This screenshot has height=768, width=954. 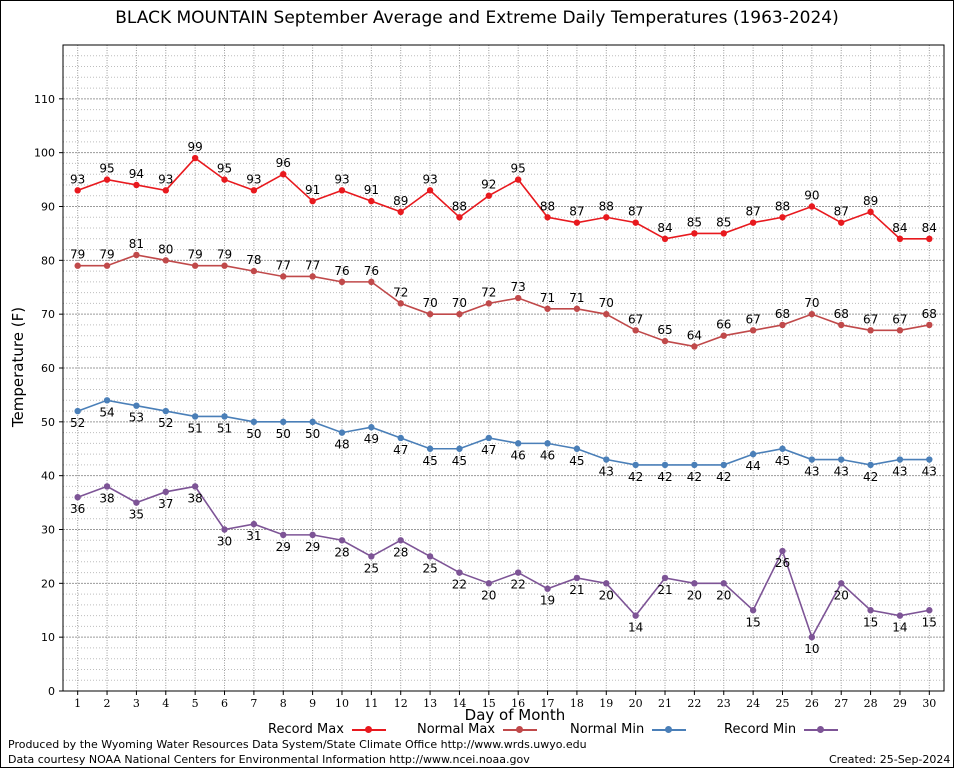 What do you see at coordinates (520, 729) in the screenshot?
I see `legend-normal-max-swatch` at bounding box center [520, 729].